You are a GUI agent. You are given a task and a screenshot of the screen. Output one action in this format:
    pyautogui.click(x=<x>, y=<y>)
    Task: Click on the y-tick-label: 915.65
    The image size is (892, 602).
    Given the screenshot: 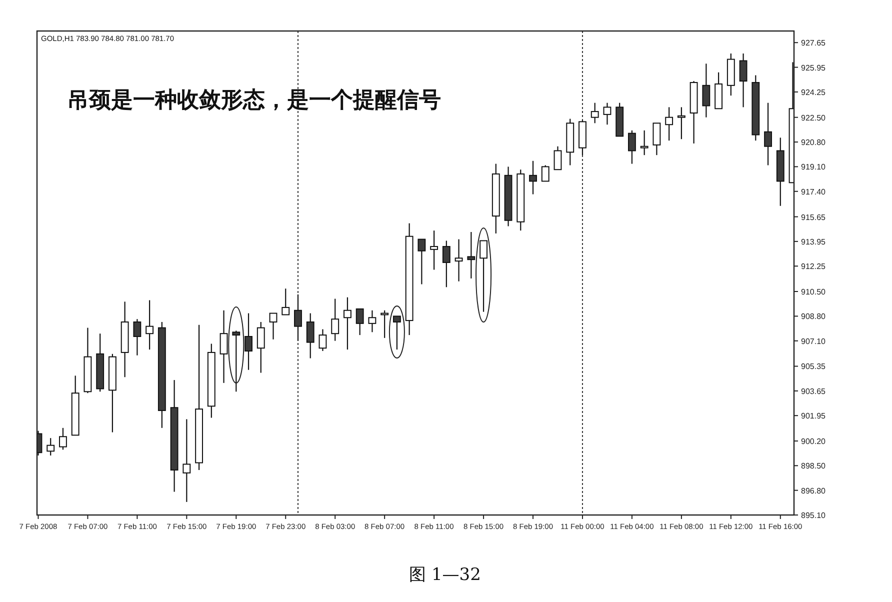 What is the action you would take?
    pyautogui.click(x=813, y=217)
    